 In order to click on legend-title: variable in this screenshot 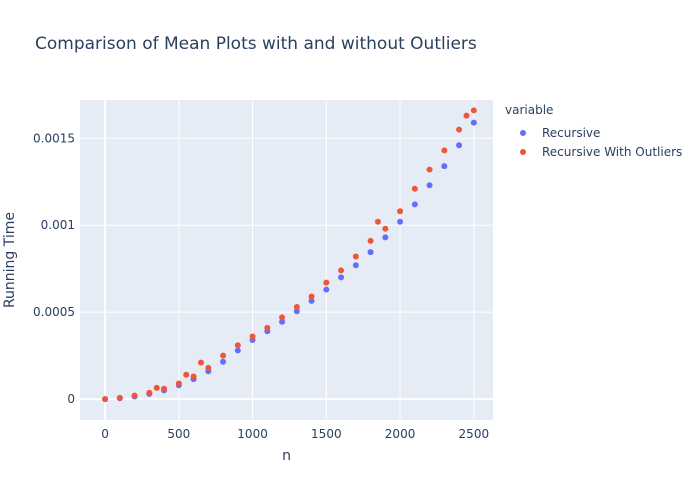, I will do `click(529, 110)`.